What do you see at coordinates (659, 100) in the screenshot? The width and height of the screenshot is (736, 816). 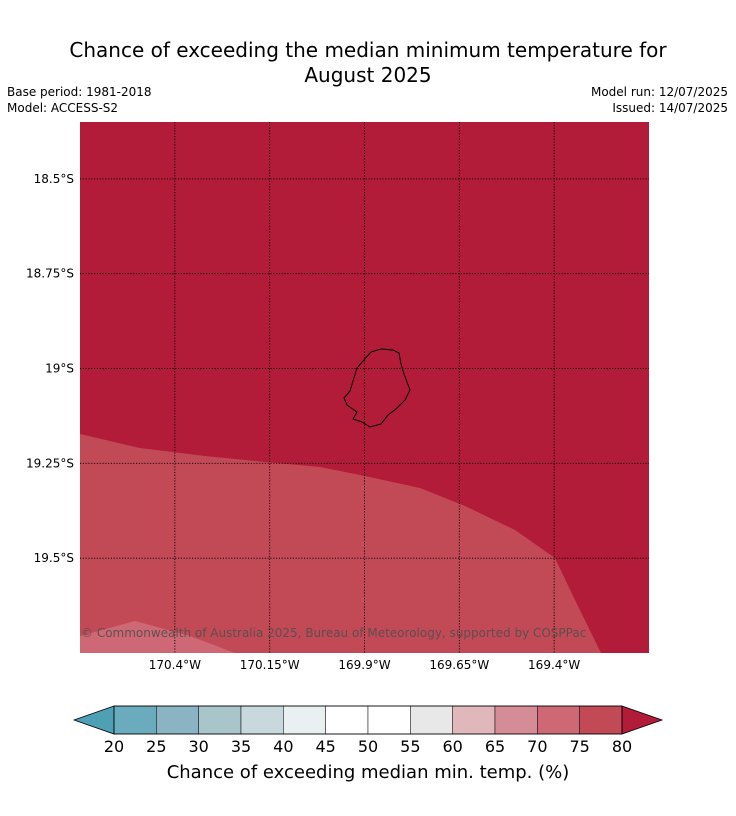 I see `meta-right: Model run: 12/07/2025 Issued: 14/07/2025` at bounding box center [659, 100].